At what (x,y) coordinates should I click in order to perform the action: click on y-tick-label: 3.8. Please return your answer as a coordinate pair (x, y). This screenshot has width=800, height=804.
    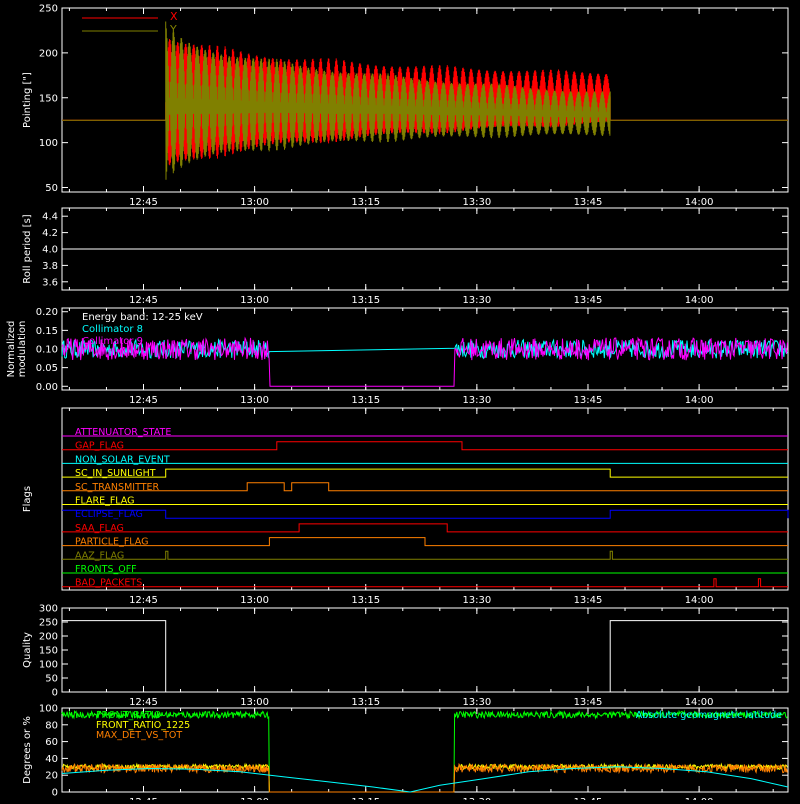
    Looking at the image, I should click on (50, 266).